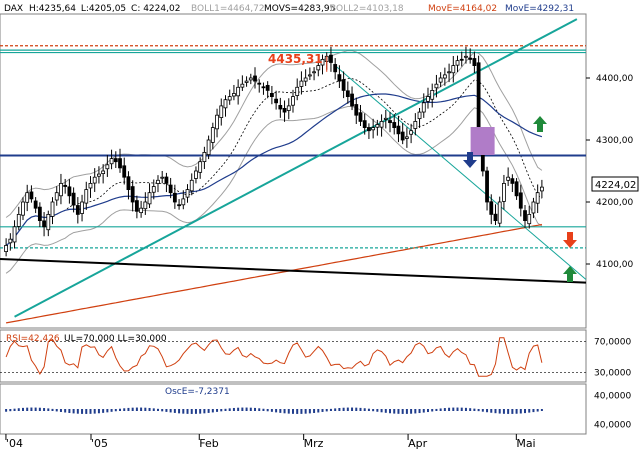  Describe the element at coordinates (197, 392) in the screenshot. I see `osc-title: OscE=-7,2371` at that location.